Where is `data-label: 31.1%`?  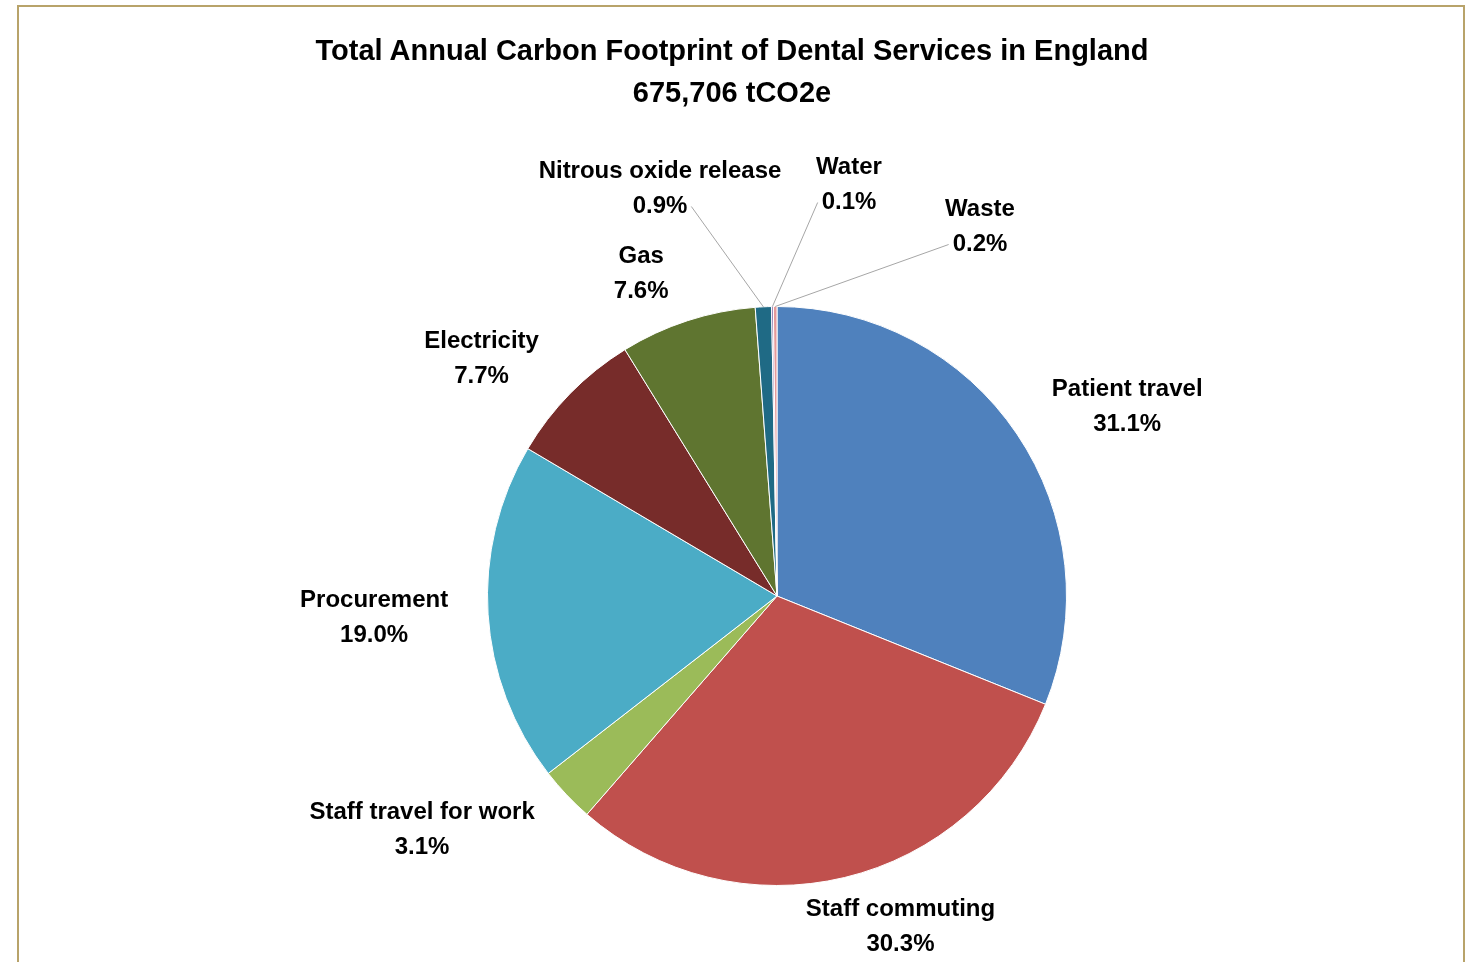
data-label: 31.1% is located at coordinates (1127, 422).